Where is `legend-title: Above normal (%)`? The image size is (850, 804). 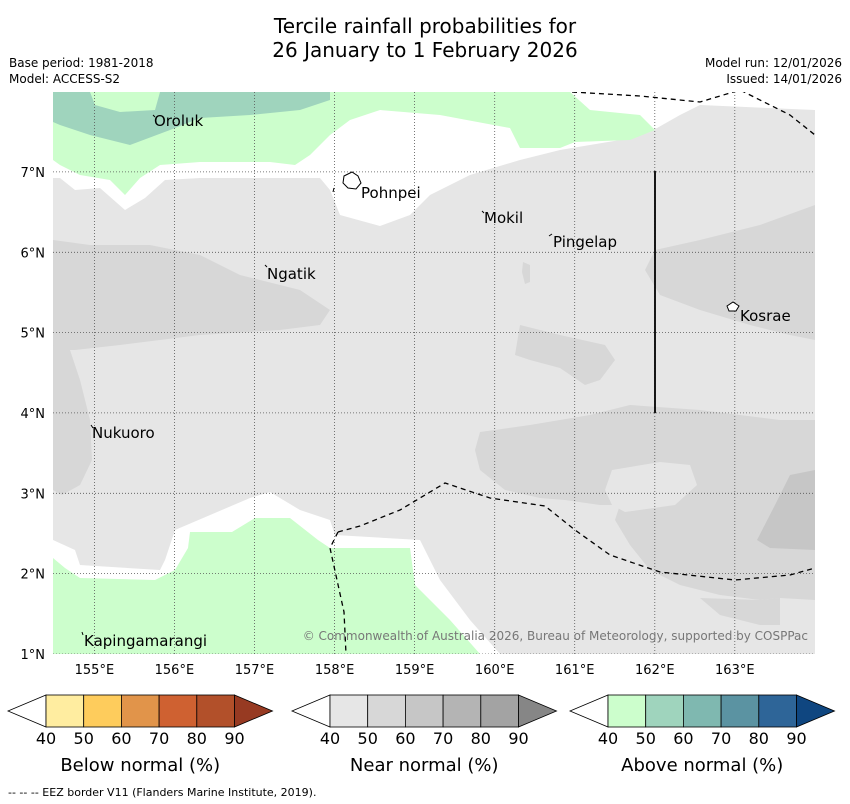
legend-title: Above normal (%) is located at coordinates (702, 765).